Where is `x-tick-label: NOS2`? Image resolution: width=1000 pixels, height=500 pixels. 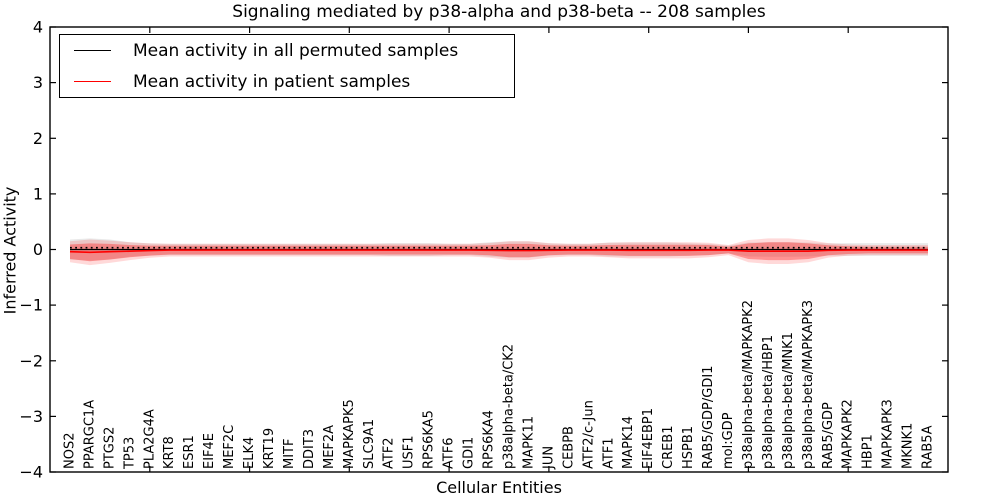
x-tick-label: NOS2 is located at coordinates (69, 451).